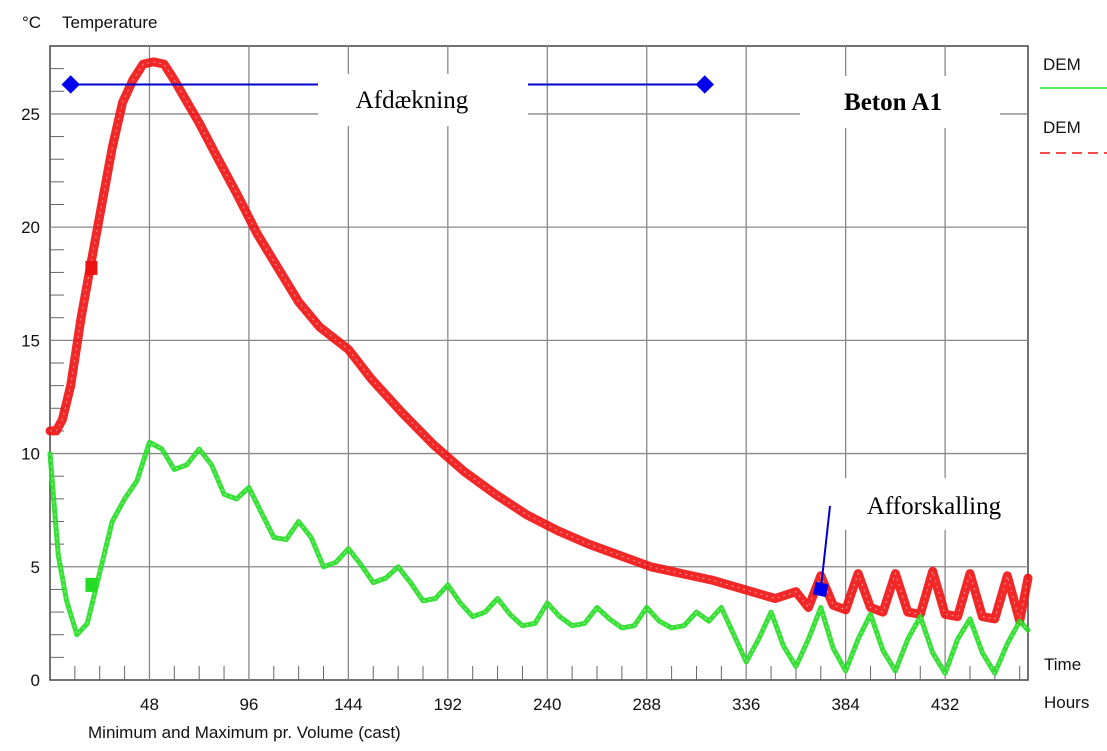 The height and width of the screenshot is (751, 1107). What do you see at coordinates (1062, 127) in the screenshot?
I see `legend-entry-0-label: DEM` at bounding box center [1062, 127].